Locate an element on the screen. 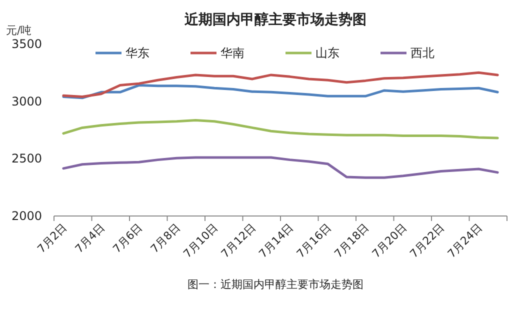  x-tick-label: 7月10日 is located at coordinates (200, 240).